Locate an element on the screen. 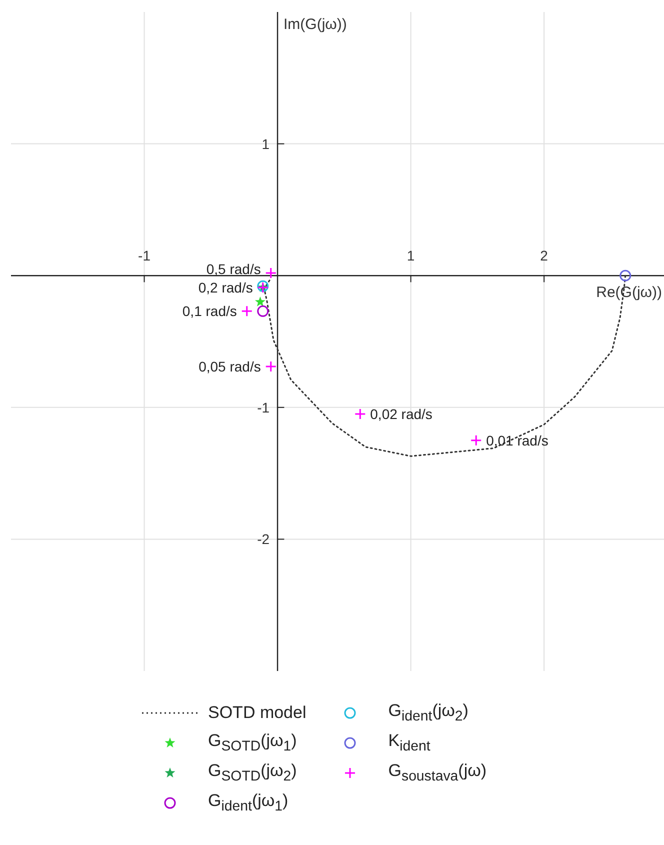  annotation: 0,2 rad/s is located at coordinates (225, 287).